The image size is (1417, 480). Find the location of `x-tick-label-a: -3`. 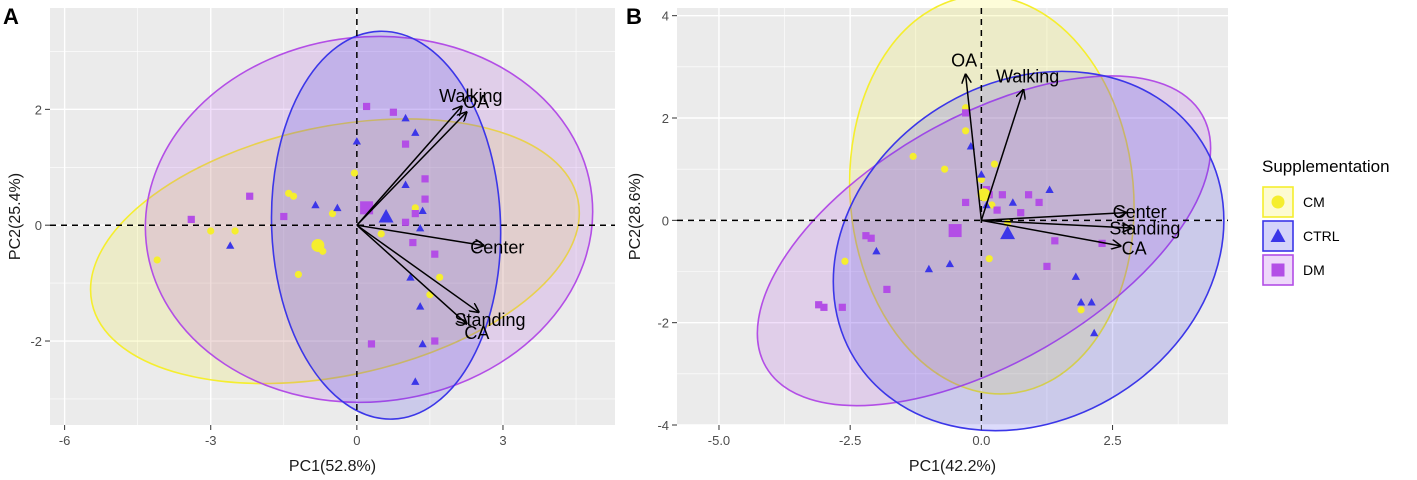

x-tick-label-a: -3 is located at coordinates (211, 440).